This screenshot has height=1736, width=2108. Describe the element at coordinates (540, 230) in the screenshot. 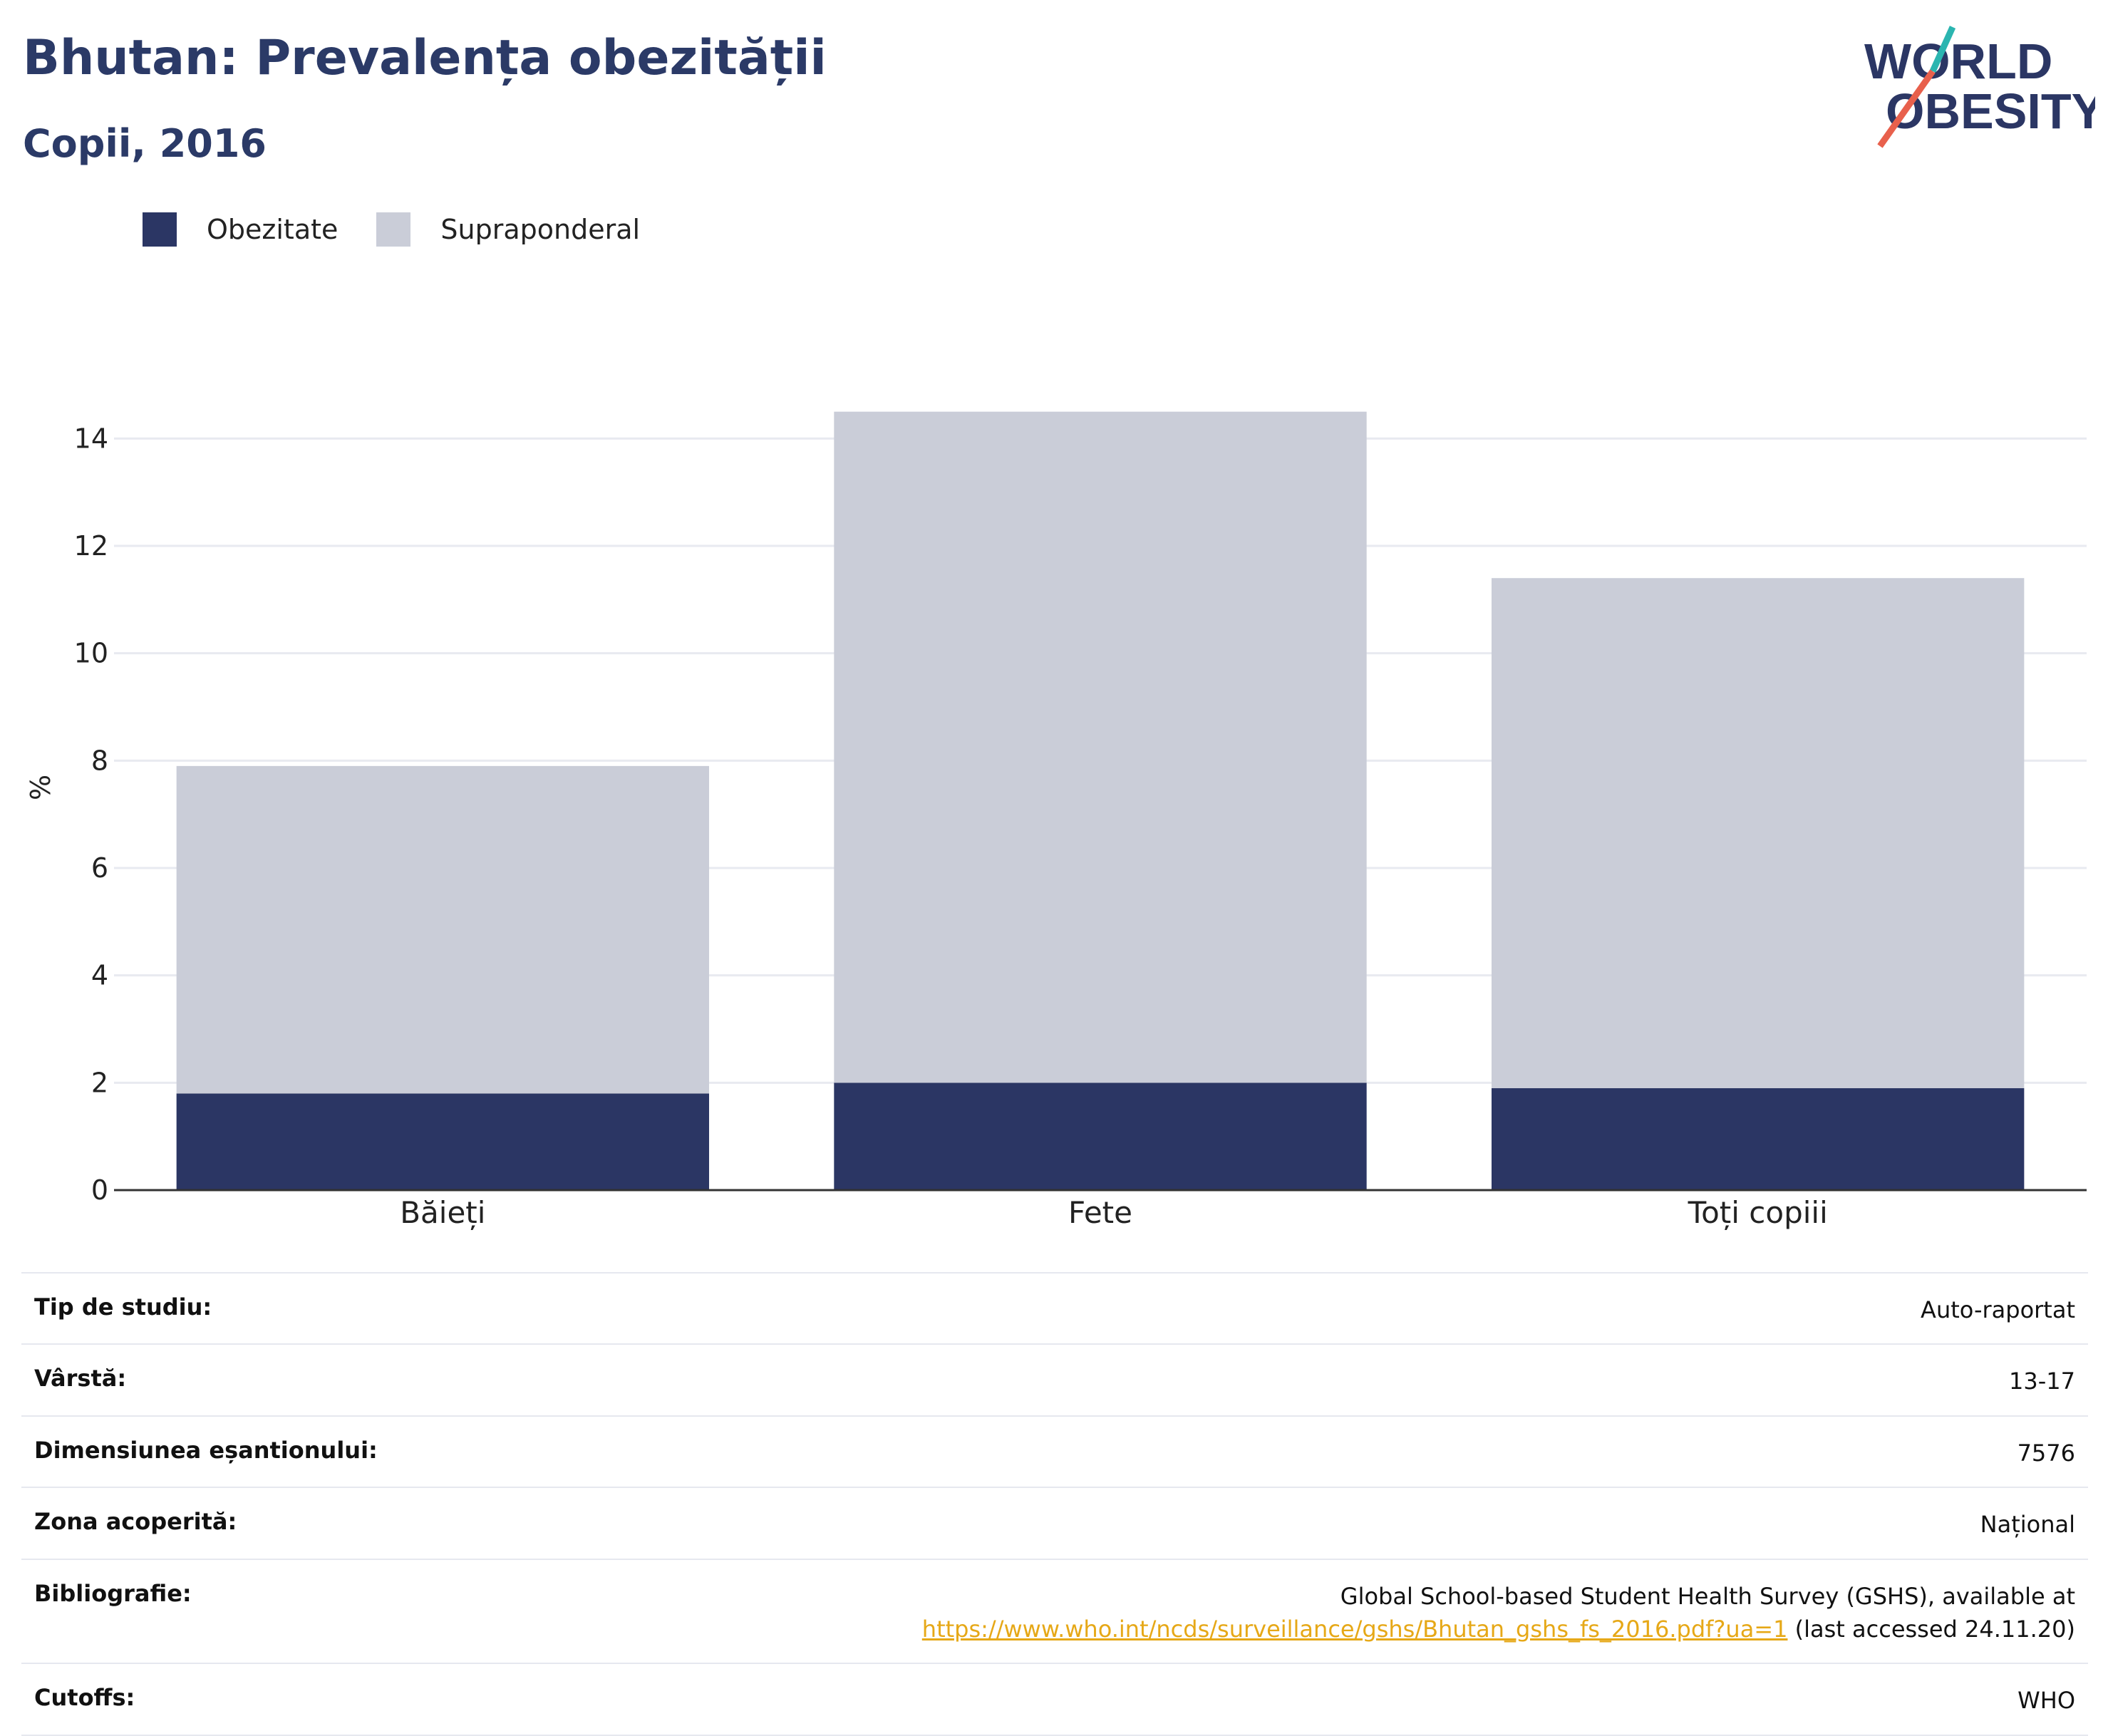

I see `legend-label-overweight: Supraponderal` at that location.